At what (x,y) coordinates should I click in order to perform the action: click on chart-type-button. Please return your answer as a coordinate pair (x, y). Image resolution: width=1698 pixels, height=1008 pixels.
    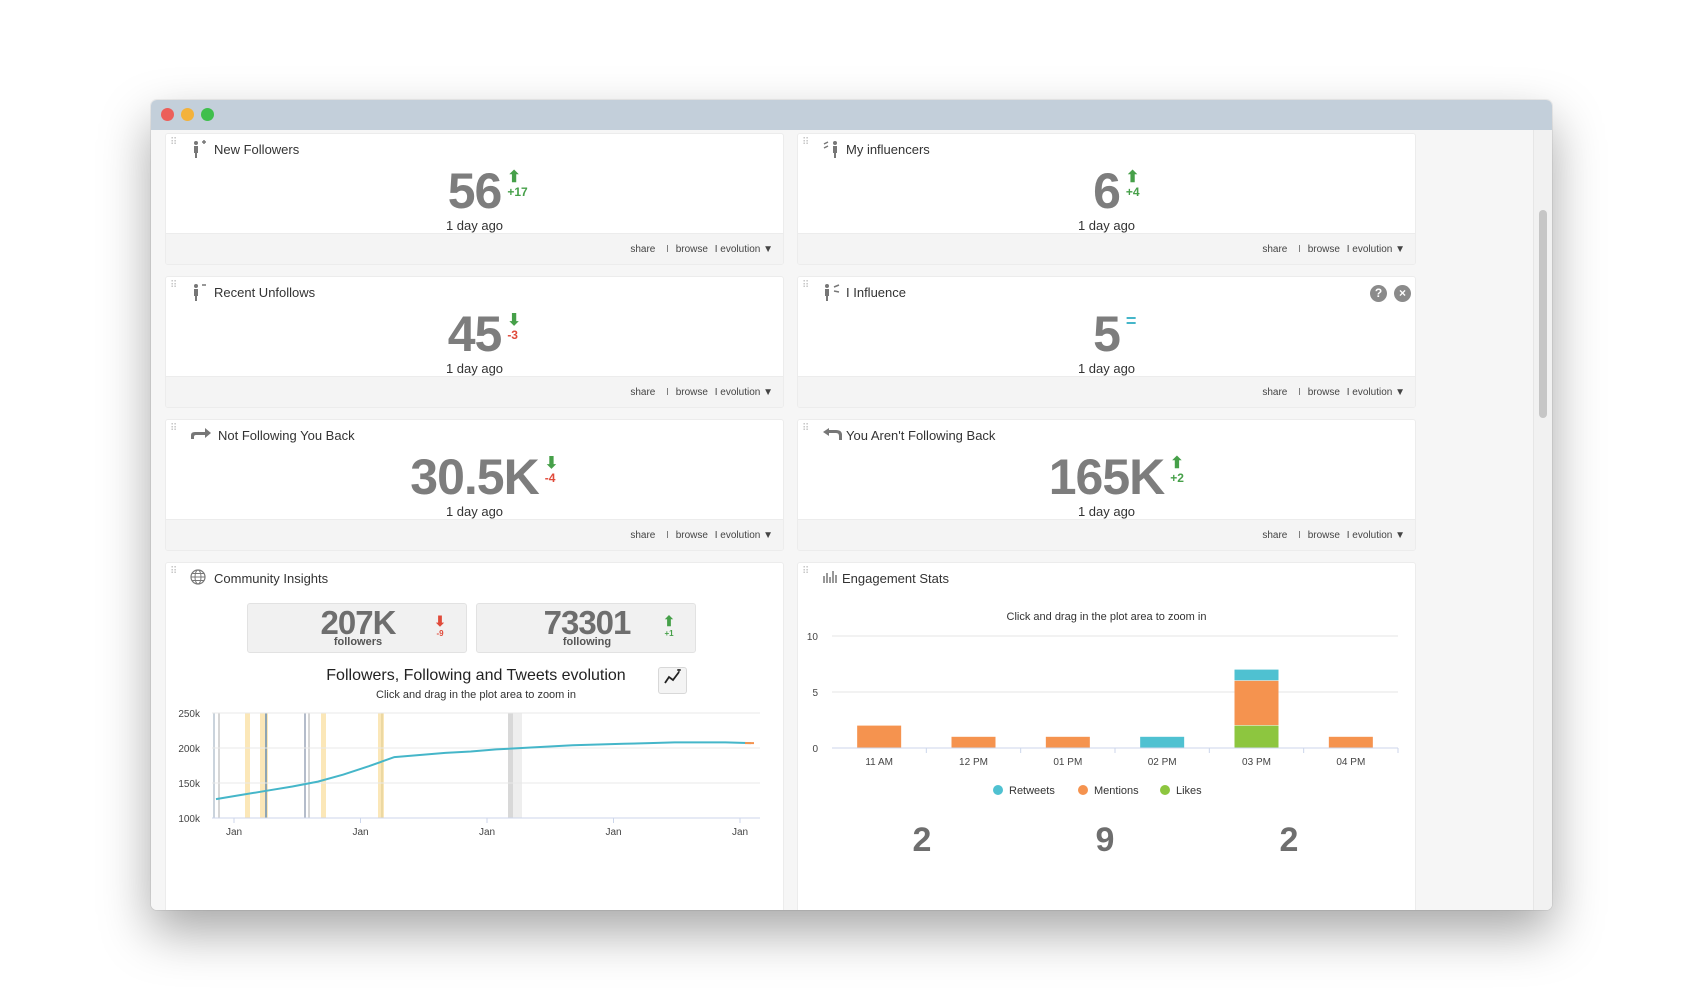
    Looking at the image, I should click on (672, 680).